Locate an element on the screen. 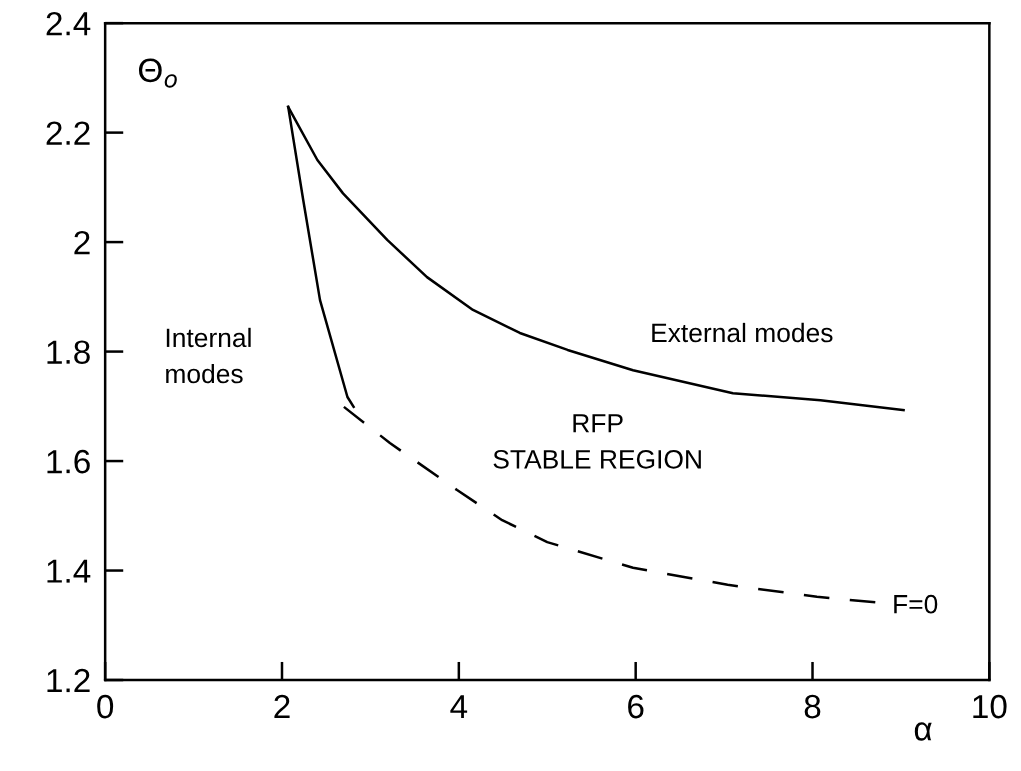  y-tick-label: 2 is located at coordinates (82, 242).